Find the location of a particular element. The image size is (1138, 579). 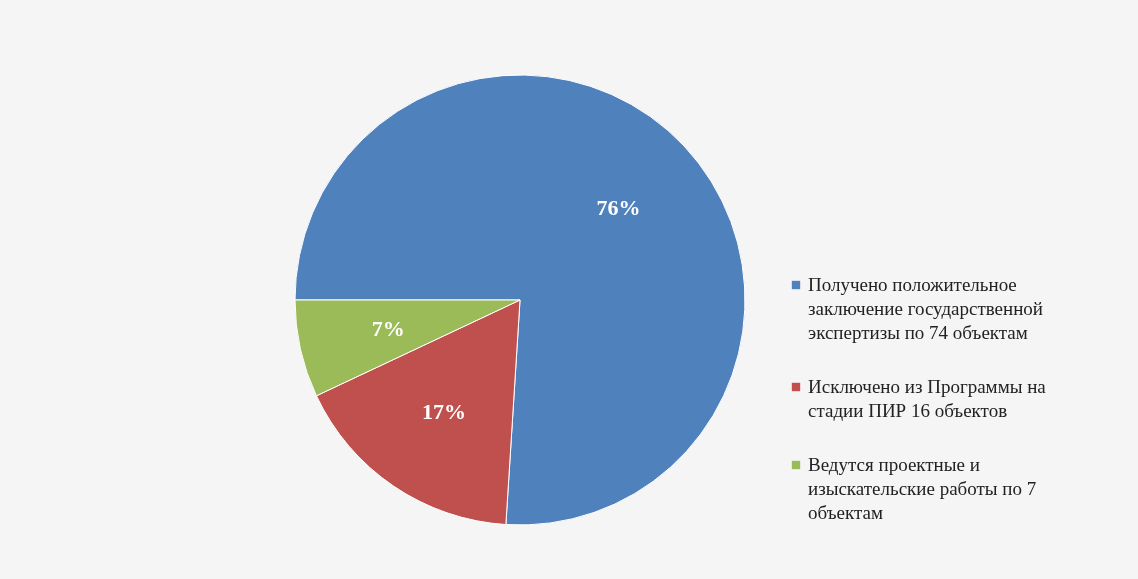

legend-label: Исключено из Программы на стадии ПИР 16 объектов is located at coordinates (927, 398).